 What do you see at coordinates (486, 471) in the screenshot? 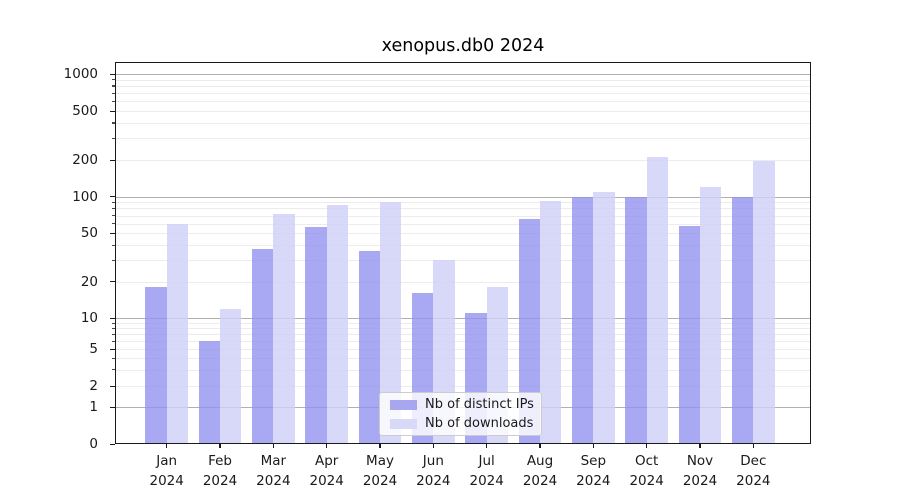
I see `x-tick-label-jul: Jul 2024` at bounding box center [486, 471].